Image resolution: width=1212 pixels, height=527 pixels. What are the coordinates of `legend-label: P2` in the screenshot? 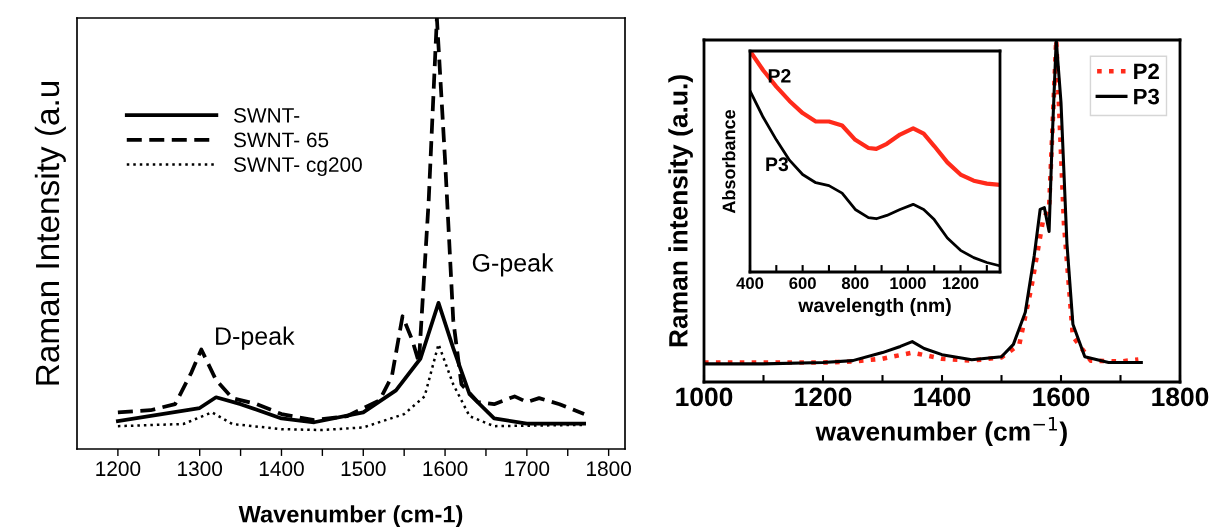 It's located at (1146, 71).